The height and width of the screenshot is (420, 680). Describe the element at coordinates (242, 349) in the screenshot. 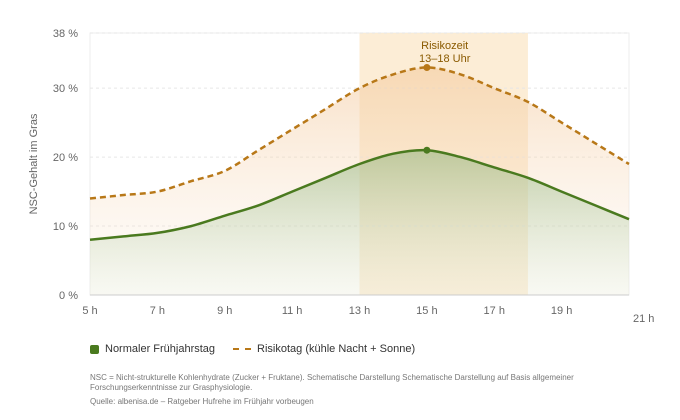

I see `legend-swatch-risk` at that location.